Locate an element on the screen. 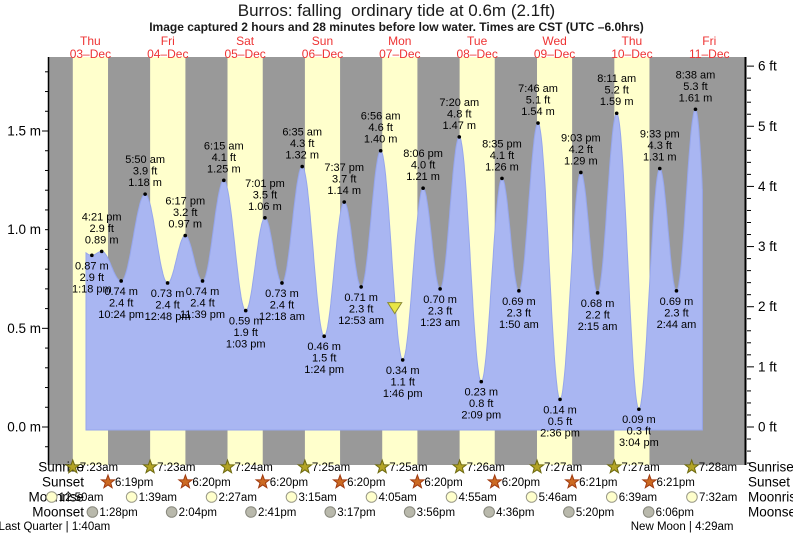 The height and width of the screenshot is (537, 793). sunset-row-label-left: Sunset is located at coordinates (63, 482).